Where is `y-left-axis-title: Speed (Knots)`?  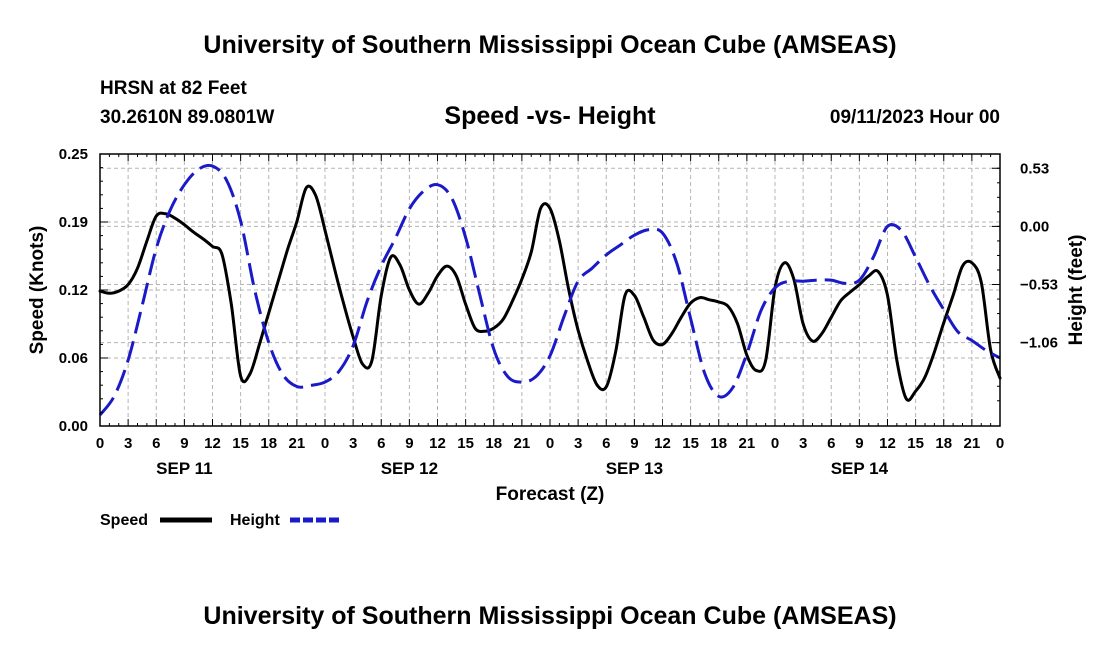 y-left-axis-title: Speed (Knots) is located at coordinates (37, 290).